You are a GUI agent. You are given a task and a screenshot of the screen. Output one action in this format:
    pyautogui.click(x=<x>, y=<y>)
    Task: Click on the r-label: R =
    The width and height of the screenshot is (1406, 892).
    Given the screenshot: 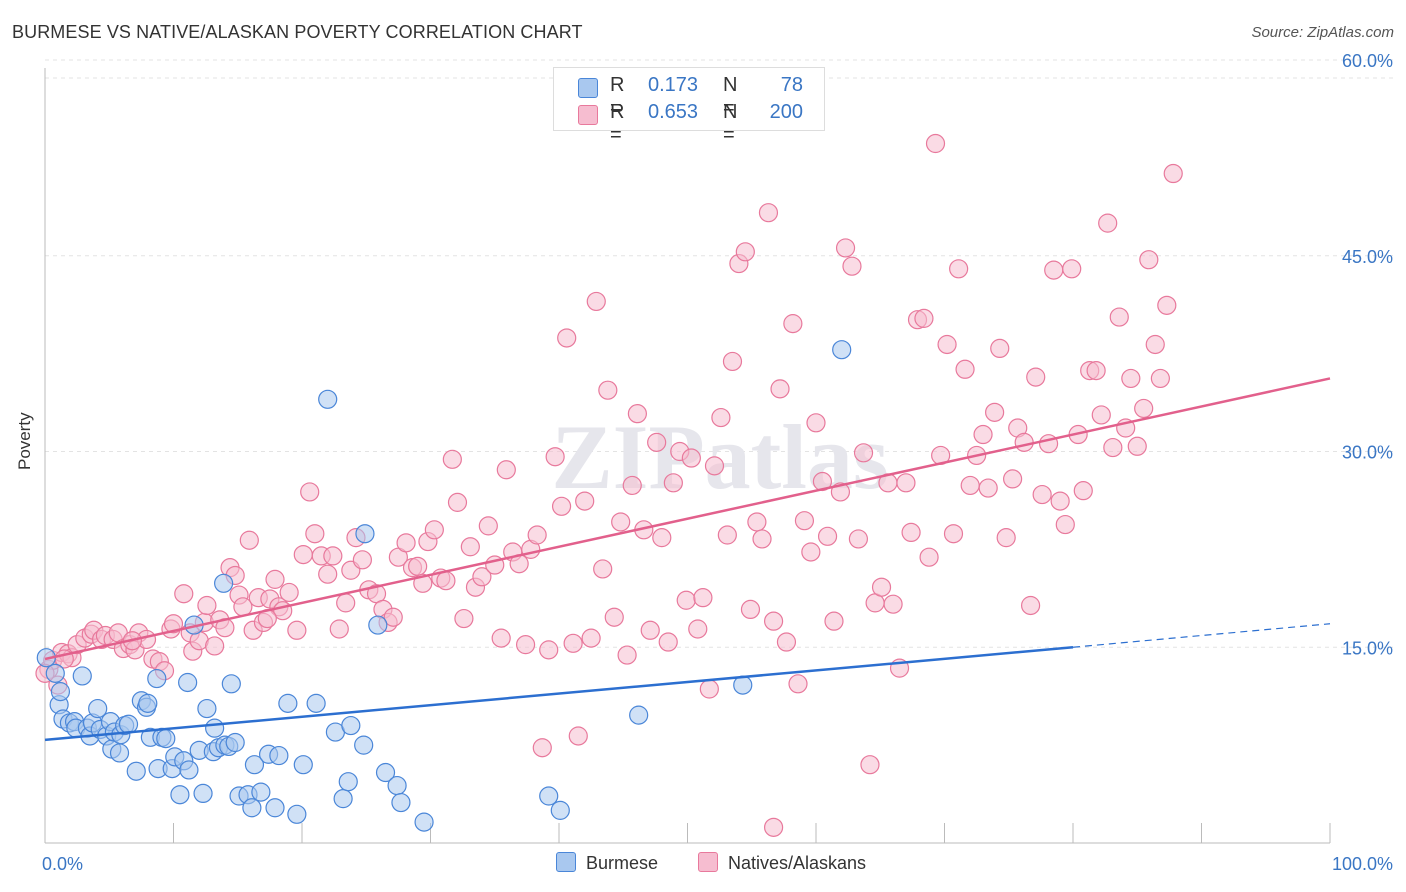 What is the action you would take?
    pyautogui.click(x=617, y=123)
    